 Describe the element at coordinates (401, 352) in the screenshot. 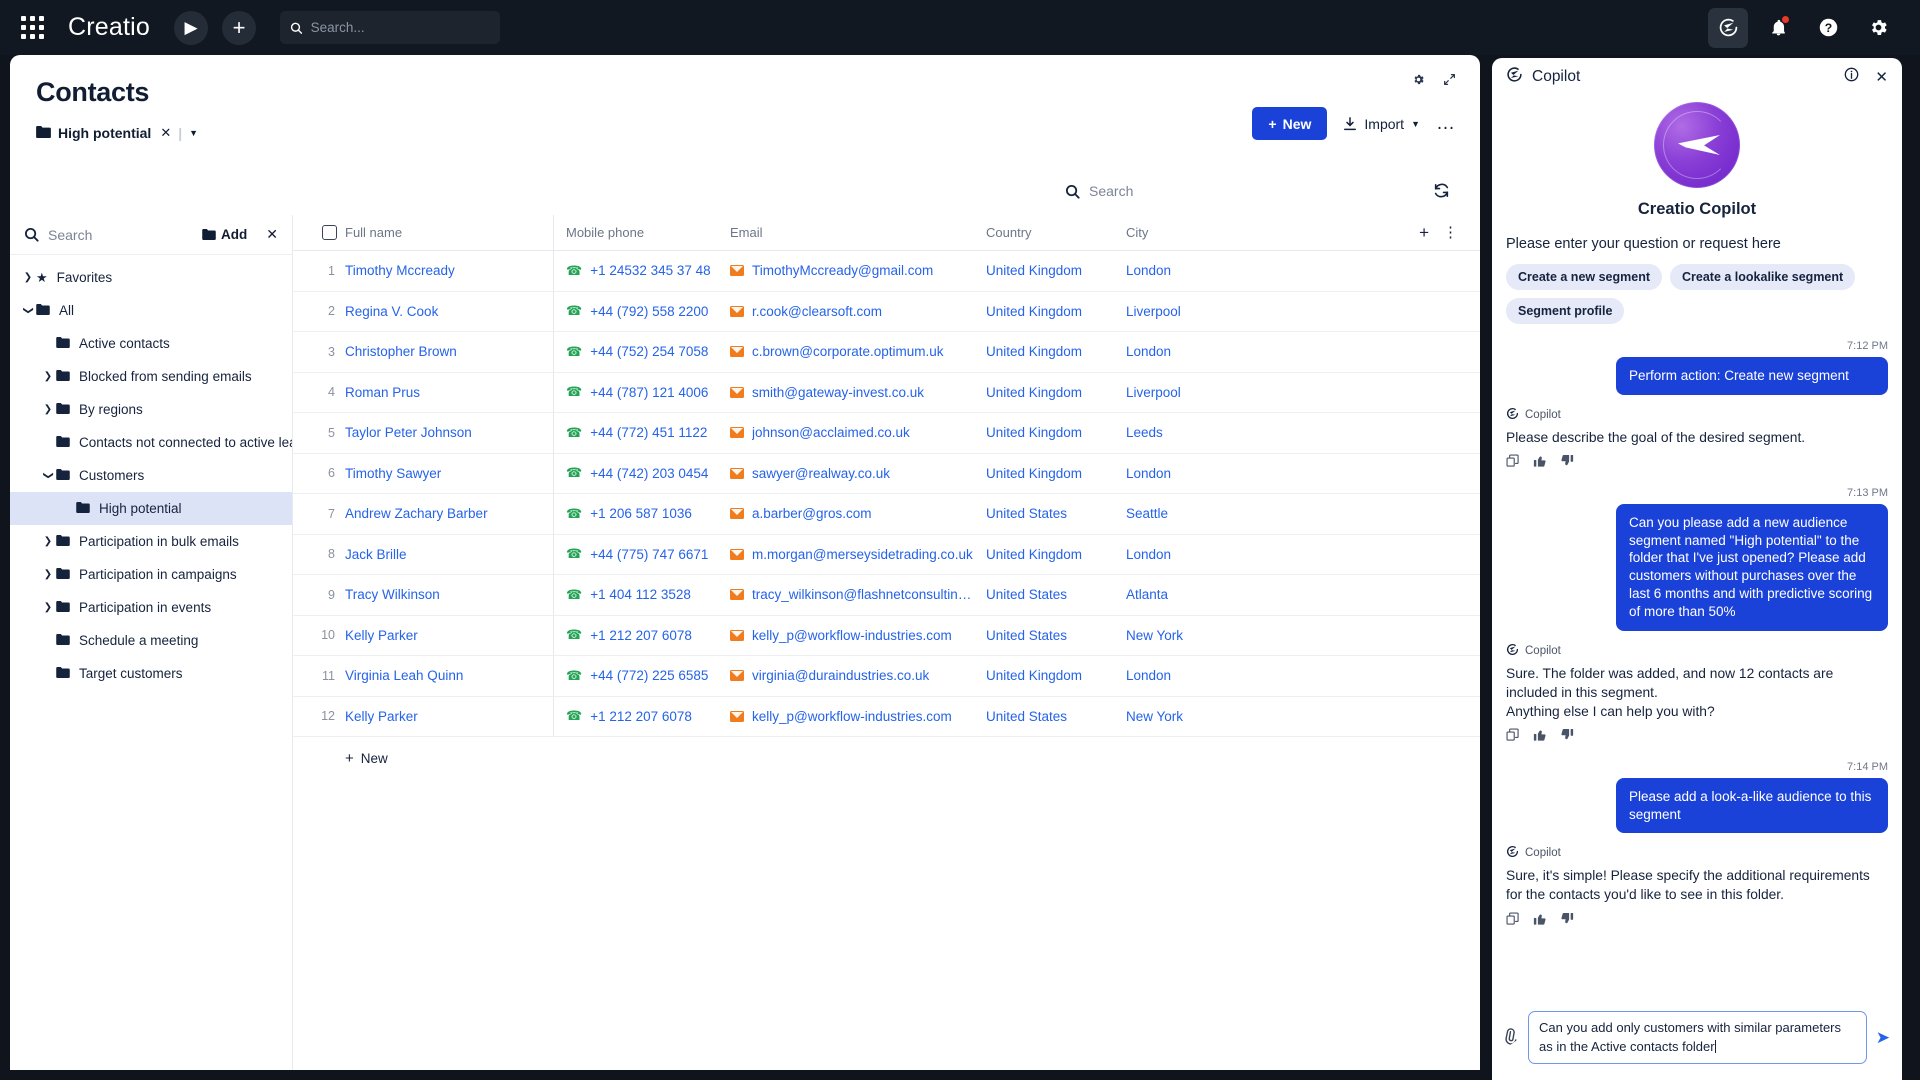

I see `contact-name-link: Christopher Brown` at that location.